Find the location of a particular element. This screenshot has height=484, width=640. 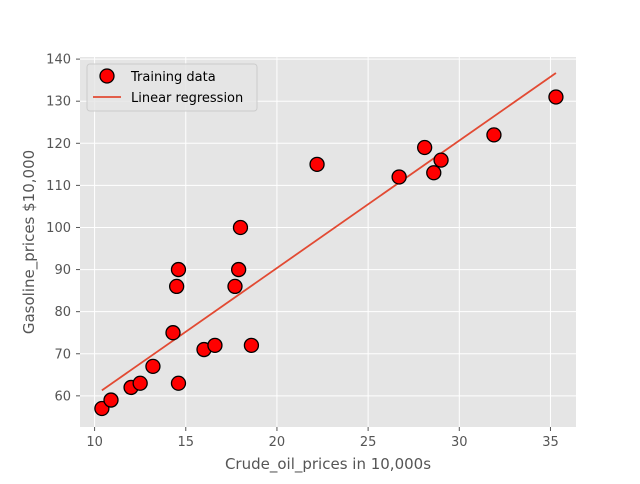

x-tick-label: 20 is located at coordinates (277, 442).